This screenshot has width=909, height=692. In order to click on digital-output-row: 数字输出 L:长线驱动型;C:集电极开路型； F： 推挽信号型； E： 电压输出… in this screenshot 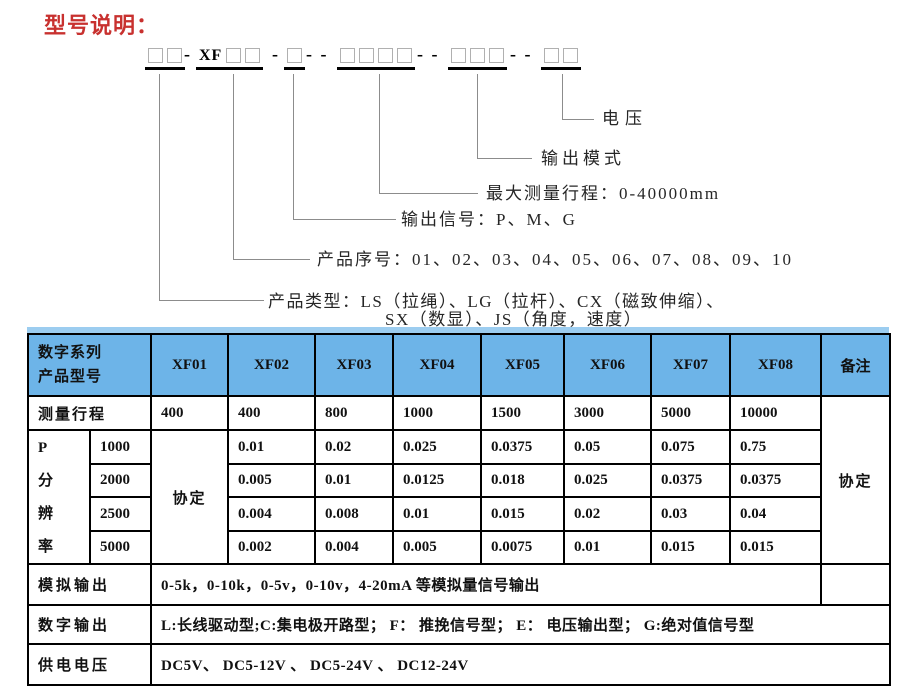, I will do `click(459, 624)`.